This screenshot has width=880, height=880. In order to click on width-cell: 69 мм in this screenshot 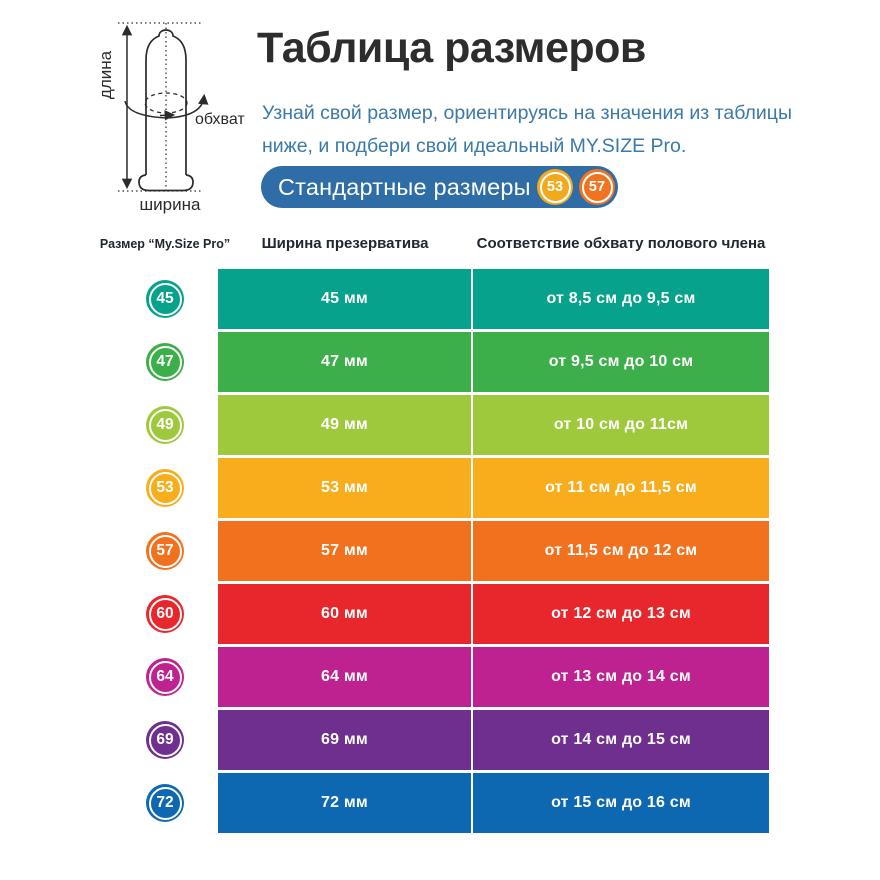, I will do `click(344, 740)`.